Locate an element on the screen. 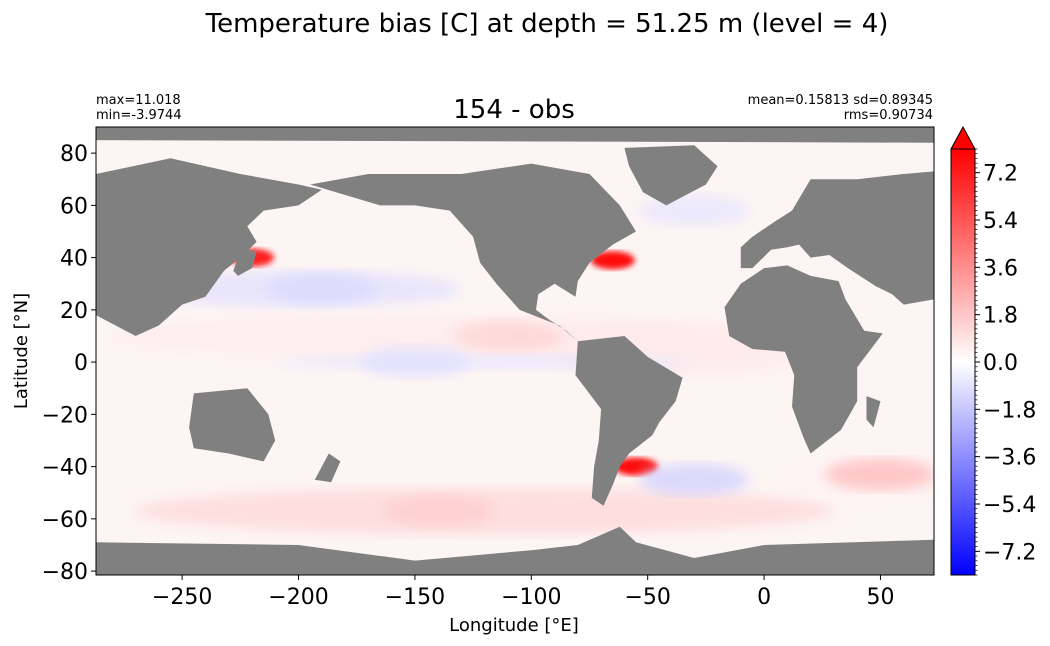  land-madagascar is located at coordinates (873, 412).